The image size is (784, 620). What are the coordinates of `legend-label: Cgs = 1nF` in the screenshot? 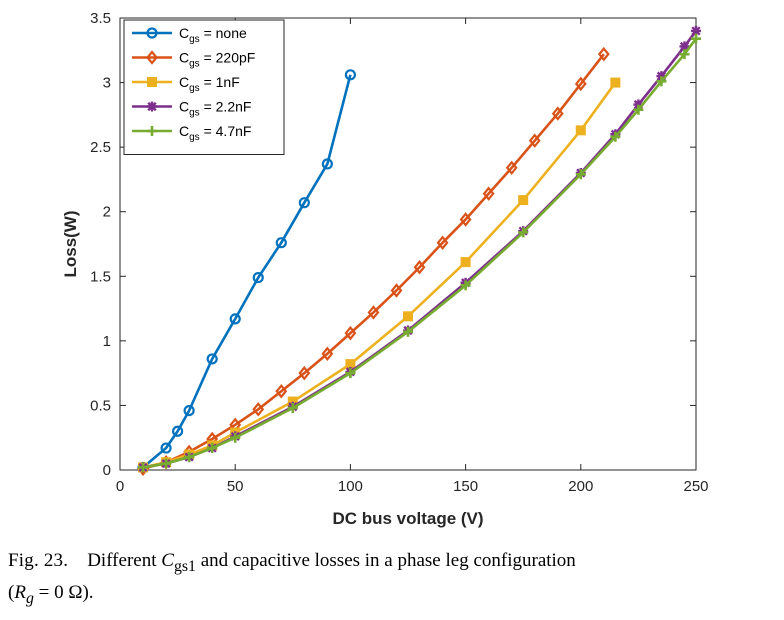 It's located at (209, 84).